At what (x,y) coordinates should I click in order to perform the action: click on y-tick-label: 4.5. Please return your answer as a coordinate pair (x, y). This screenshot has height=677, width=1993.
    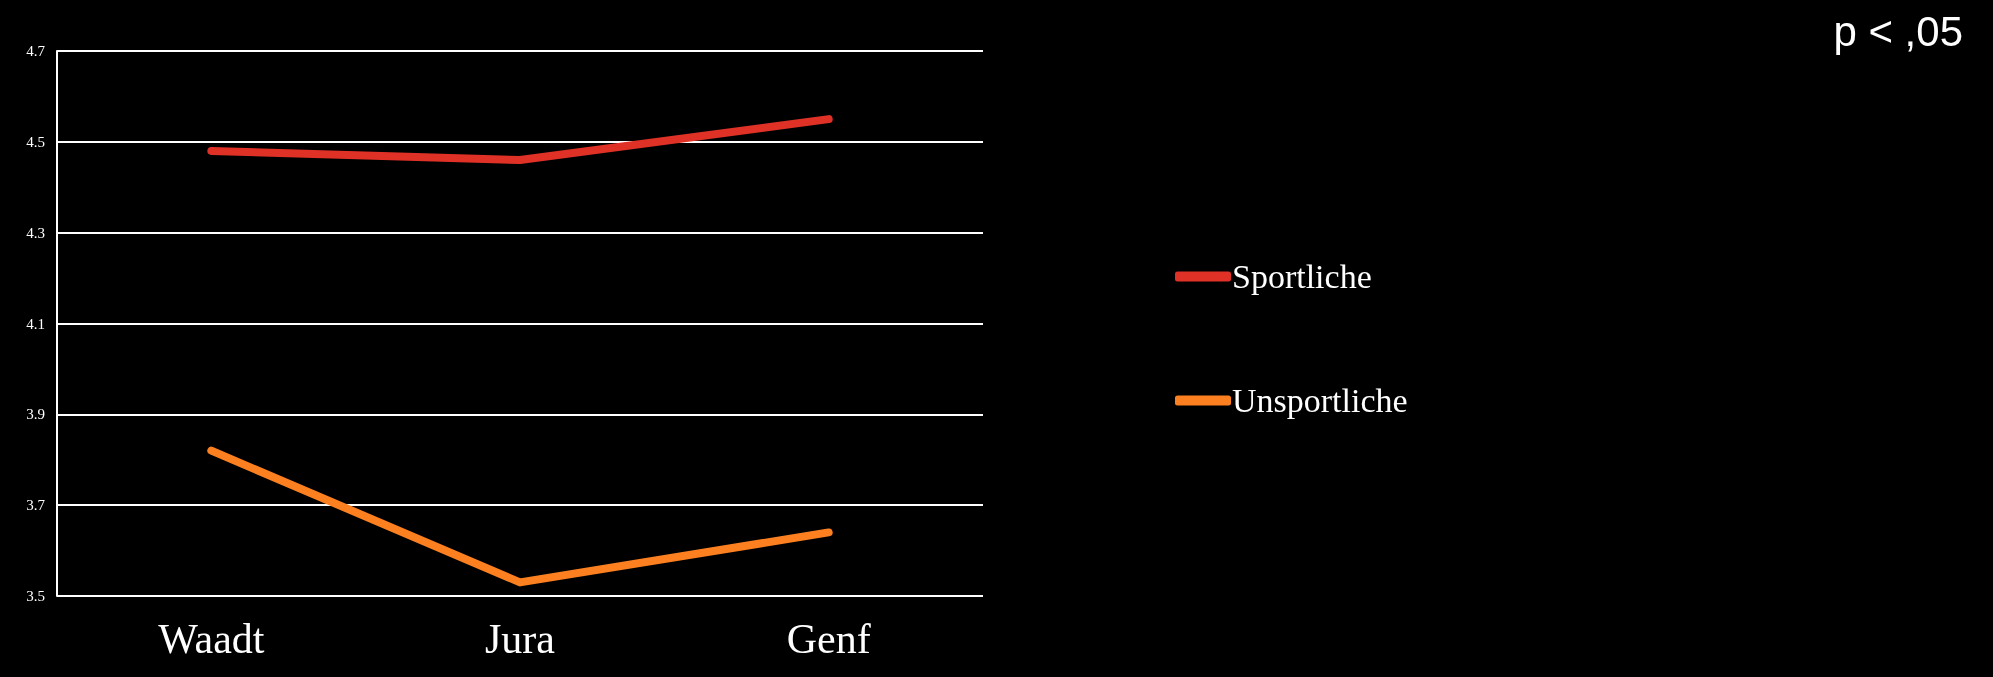
    Looking at the image, I should click on (35, 141).